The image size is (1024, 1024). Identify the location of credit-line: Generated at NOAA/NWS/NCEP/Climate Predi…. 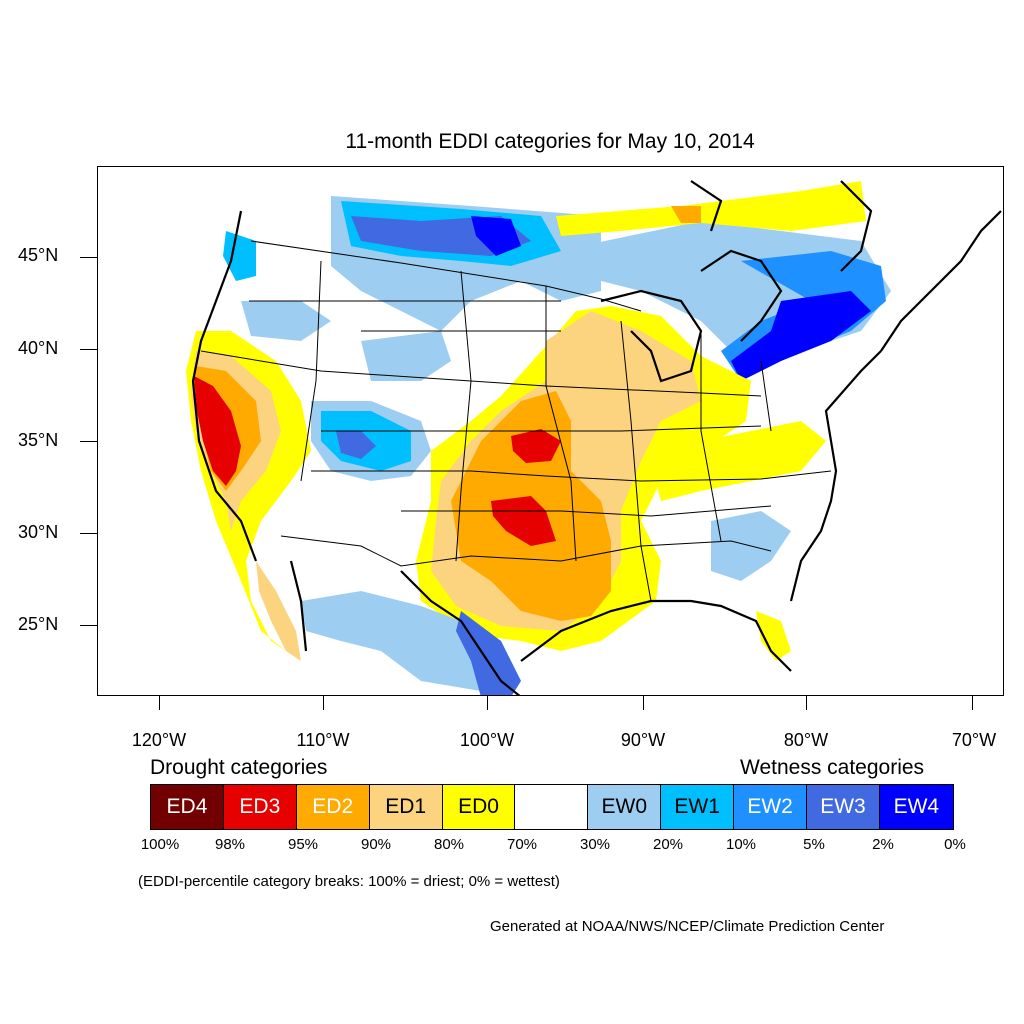
(687, 926).